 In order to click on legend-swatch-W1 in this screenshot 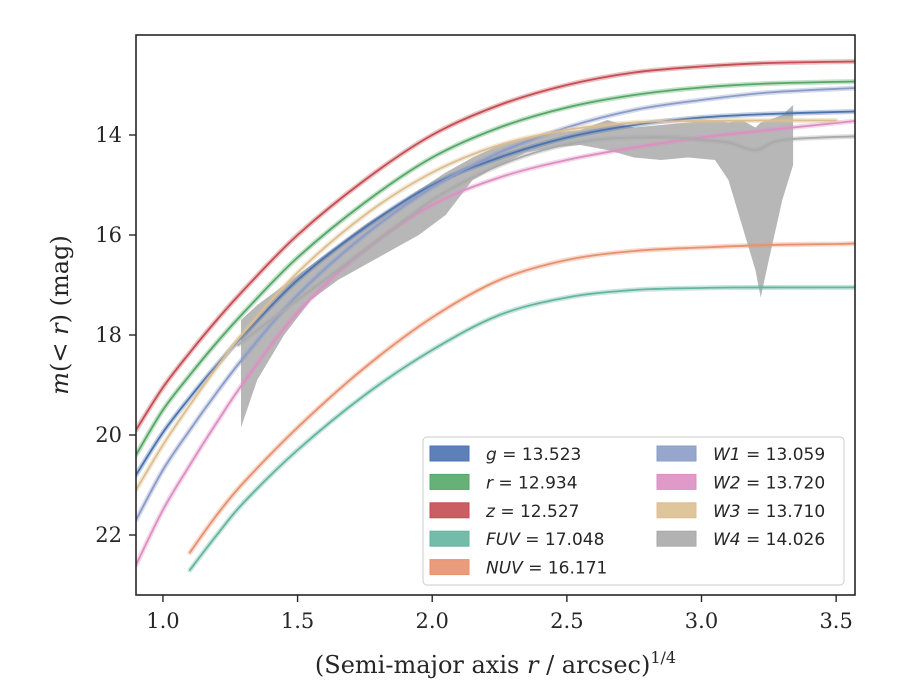, I will do `click(676, 453)`.